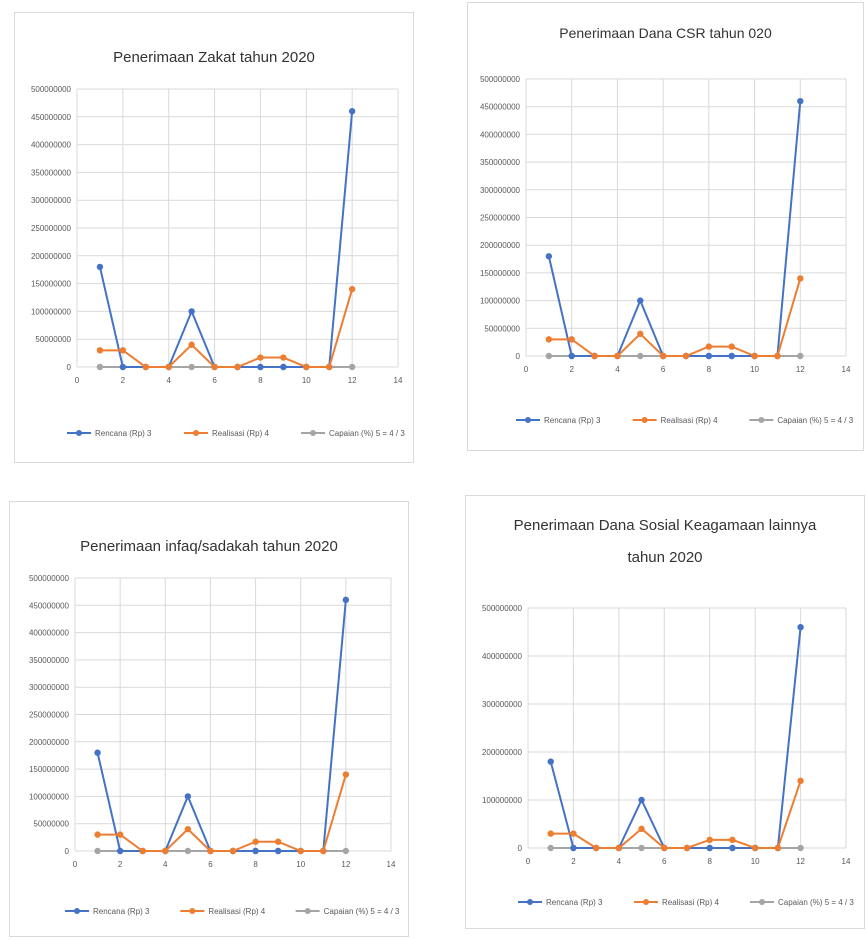 The image size is (866, 940). What do you see at coordinates (665, 525) in the screenshot?
I see `chart-title: Penerimaan Dana Sosial Keagamaan lainnya` at bounding box center [665, 525].